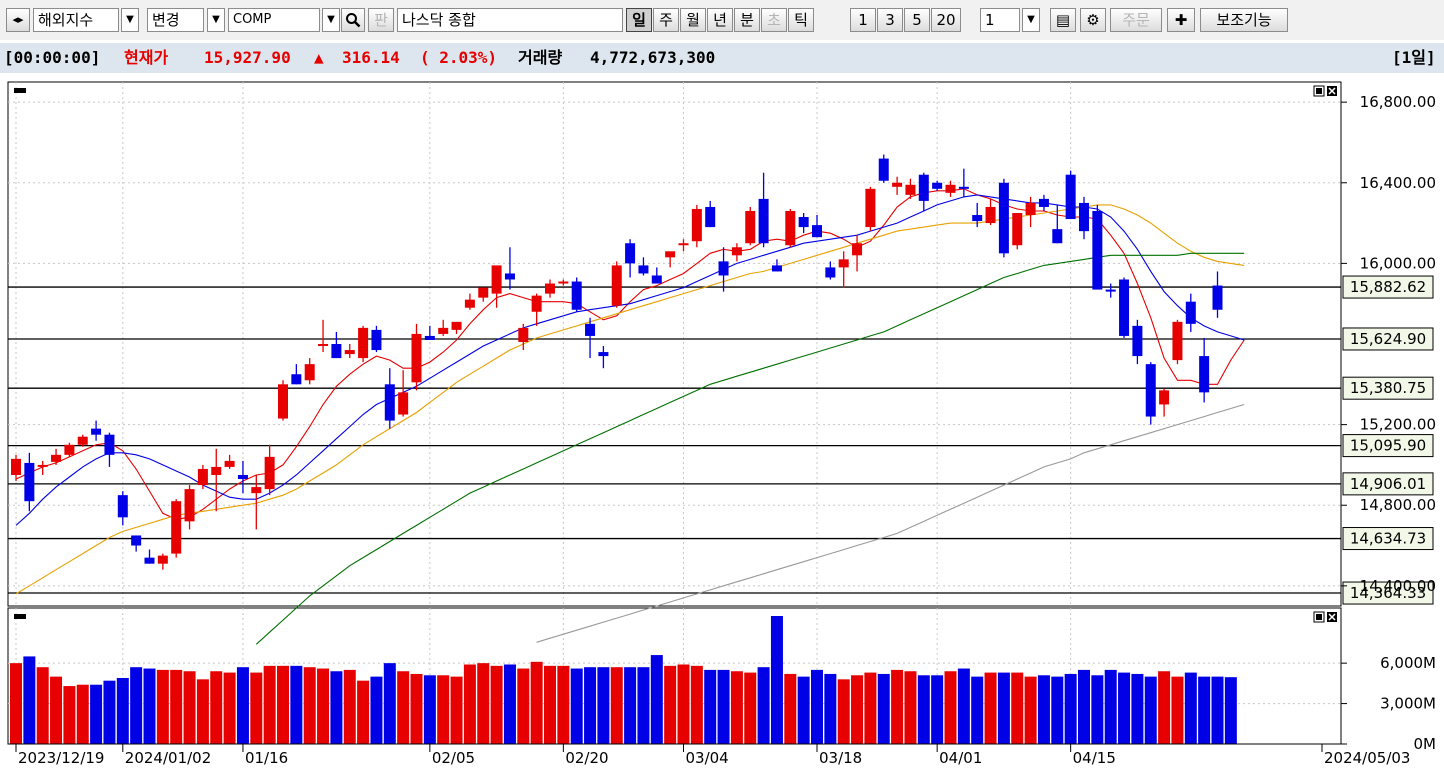 This screenshot has height=768, width=1444. Describe the element at coordinates (707, 758) in the screenshot. I see `x-tick-label: 03/04` at that location.